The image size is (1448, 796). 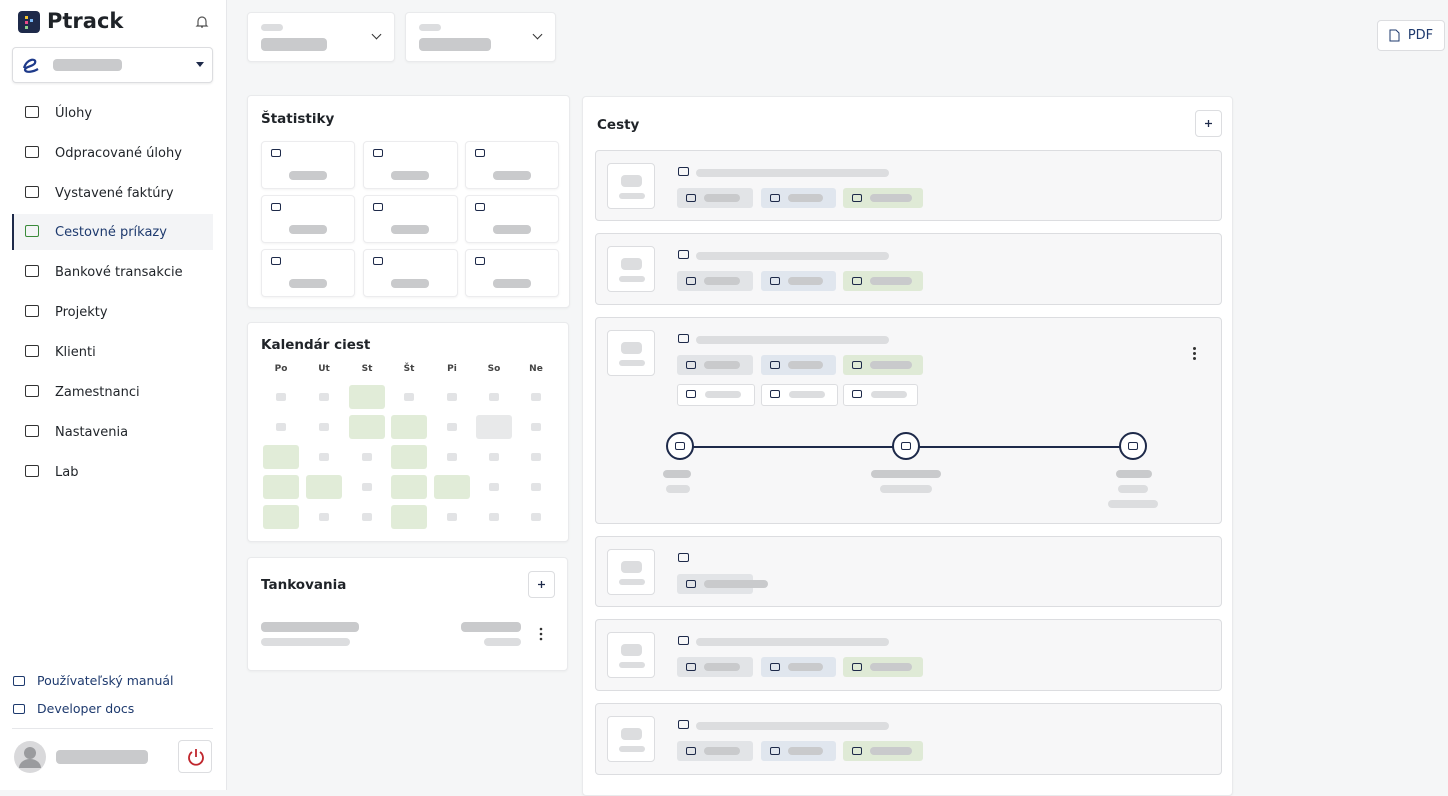 What do you see at coordinates (114, 193) in the screenshot?
I see `nav-item: Vystavené faktúry` at bounding box center [114, 193].